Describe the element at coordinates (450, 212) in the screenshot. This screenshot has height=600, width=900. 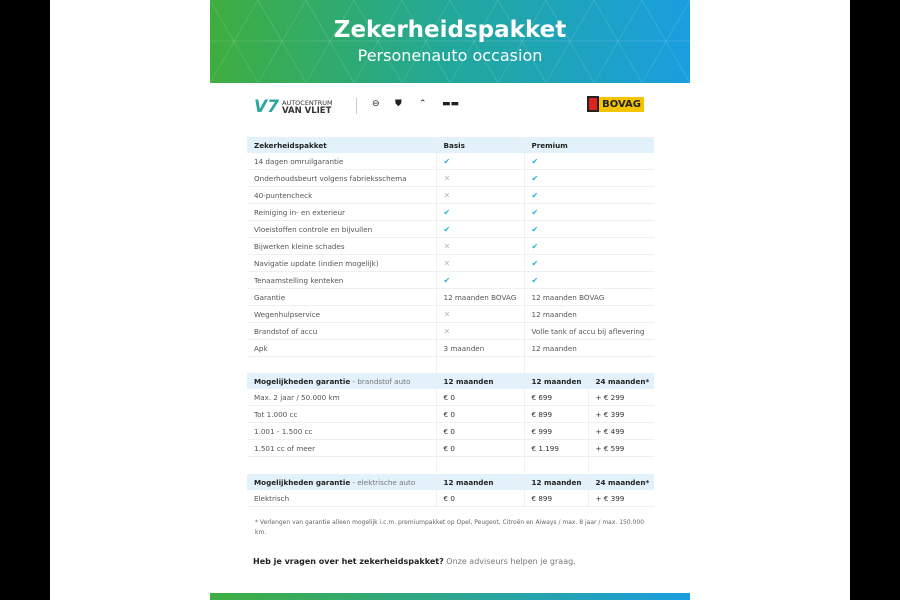
I see `table-row: Reiniging in- en exterieur ✔ ✔` at that location.